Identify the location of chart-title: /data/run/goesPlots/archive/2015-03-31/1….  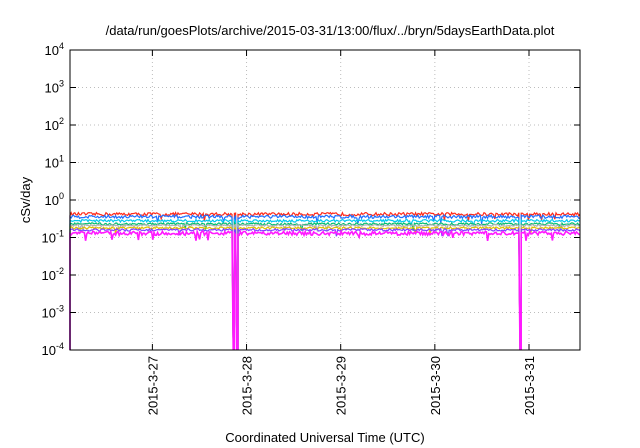
(330, 30).